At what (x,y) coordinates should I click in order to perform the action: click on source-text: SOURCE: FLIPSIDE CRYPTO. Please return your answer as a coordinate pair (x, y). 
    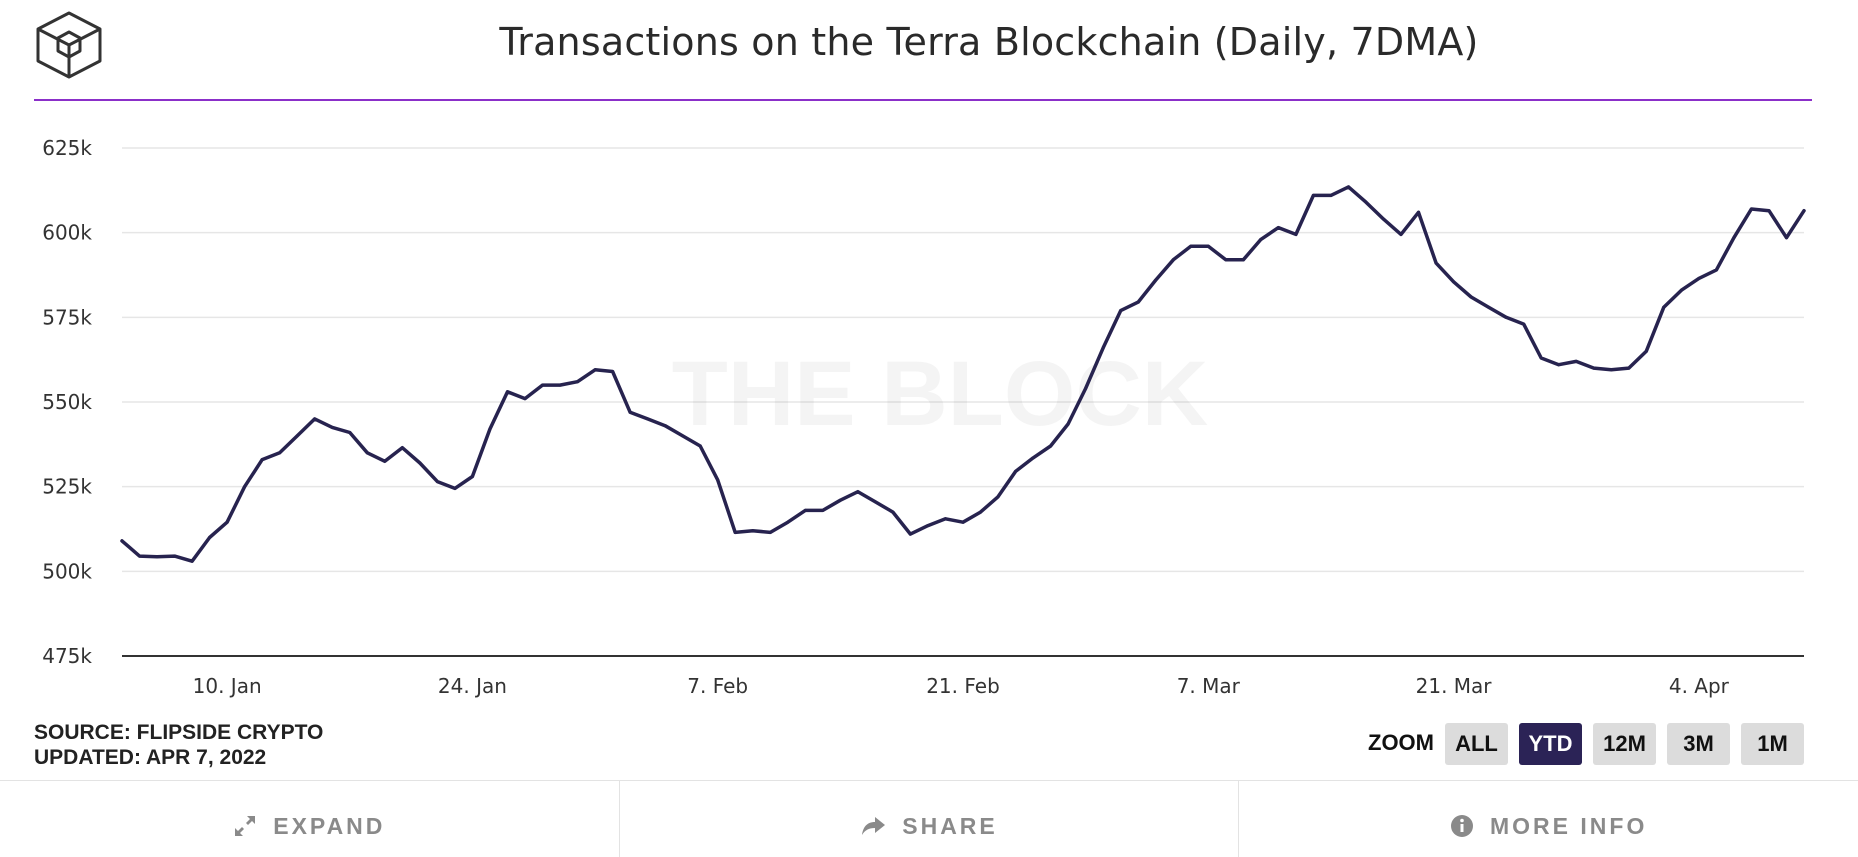
    Looking at the image, I should click on (179, 732).